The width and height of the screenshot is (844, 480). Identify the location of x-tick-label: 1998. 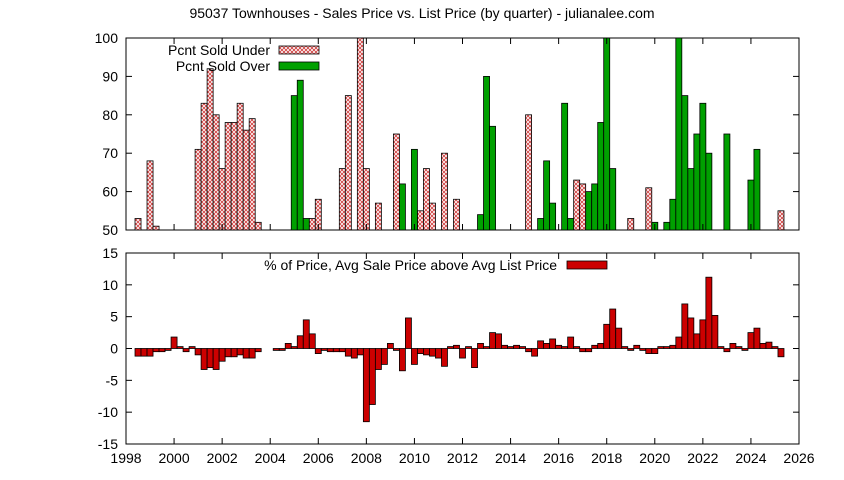
(125, 458).